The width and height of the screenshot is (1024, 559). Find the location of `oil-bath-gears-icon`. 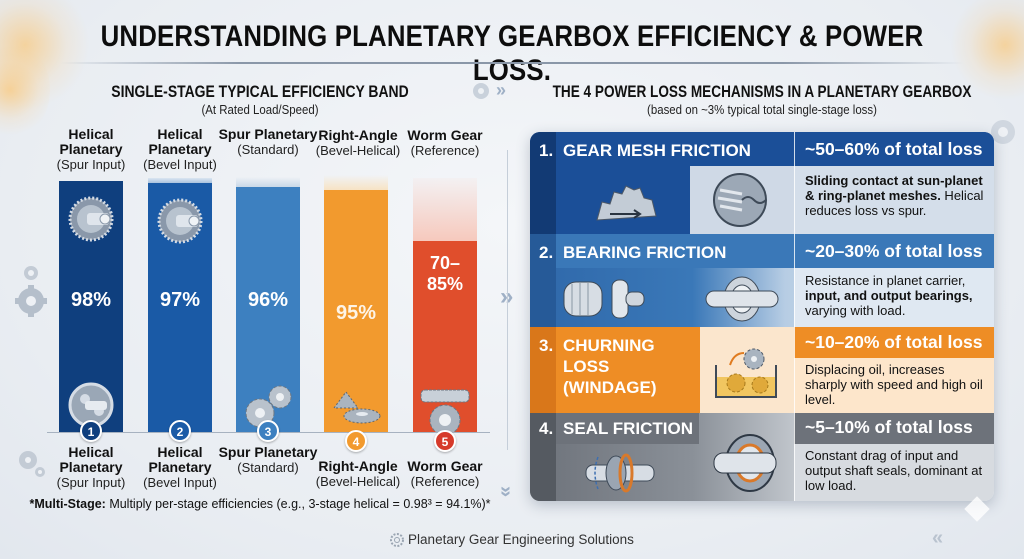

oil-bath-gears-icon is located at coordinates (746, 373).